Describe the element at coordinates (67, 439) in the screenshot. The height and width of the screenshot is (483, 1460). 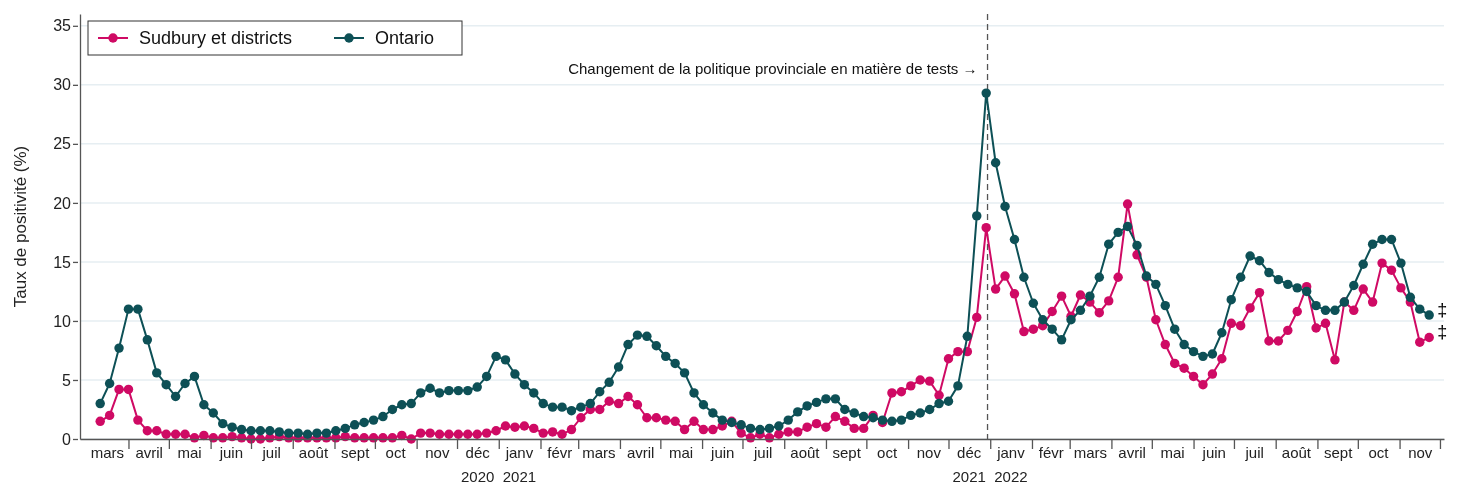
I see `y-tick-label: 0` at that location.